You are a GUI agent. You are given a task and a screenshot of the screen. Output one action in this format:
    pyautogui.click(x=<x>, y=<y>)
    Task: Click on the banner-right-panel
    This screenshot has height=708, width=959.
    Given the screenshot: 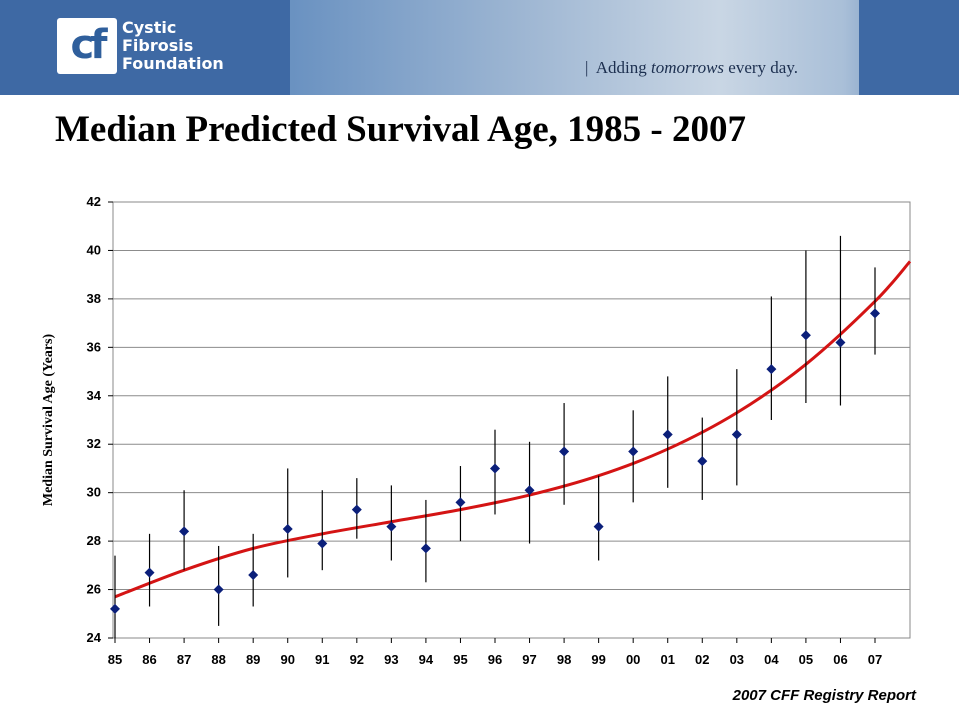 What is the action you would take?
    pyautogui.click(x=909, y=47)
    